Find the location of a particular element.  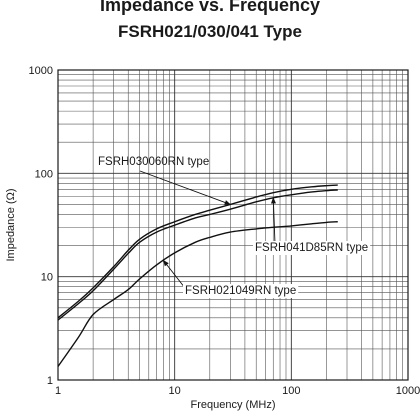

y-tick-label: 1000 is located at coordinates (41, 71).